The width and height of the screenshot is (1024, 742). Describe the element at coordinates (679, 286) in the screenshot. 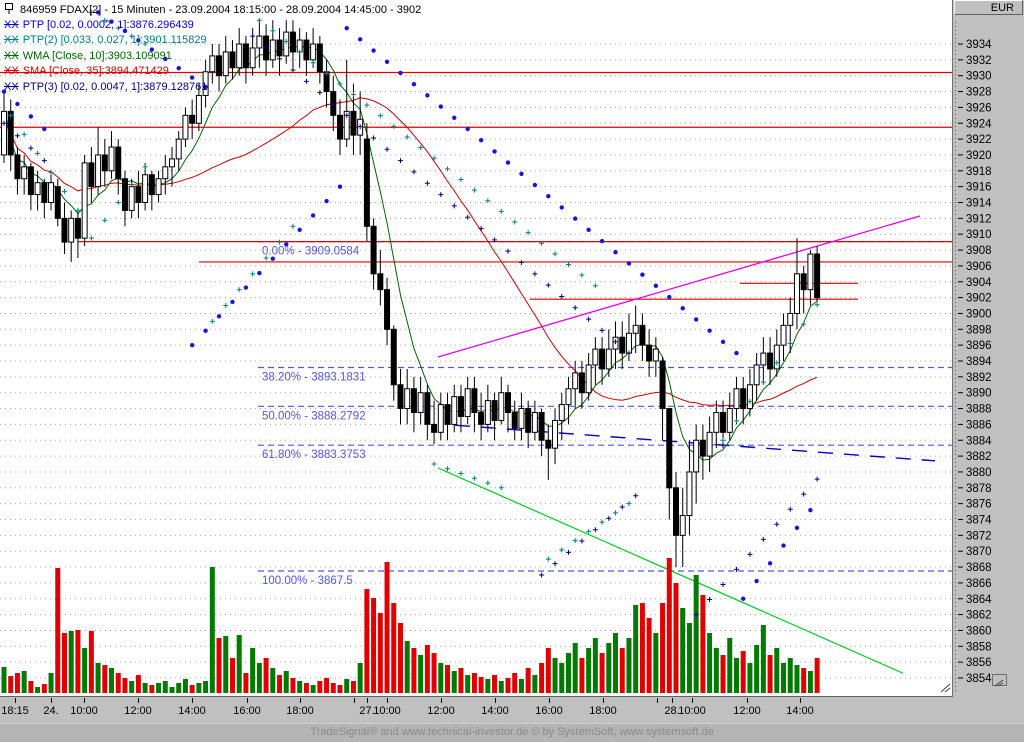

I see `rising-magenta-trendline` at that location.